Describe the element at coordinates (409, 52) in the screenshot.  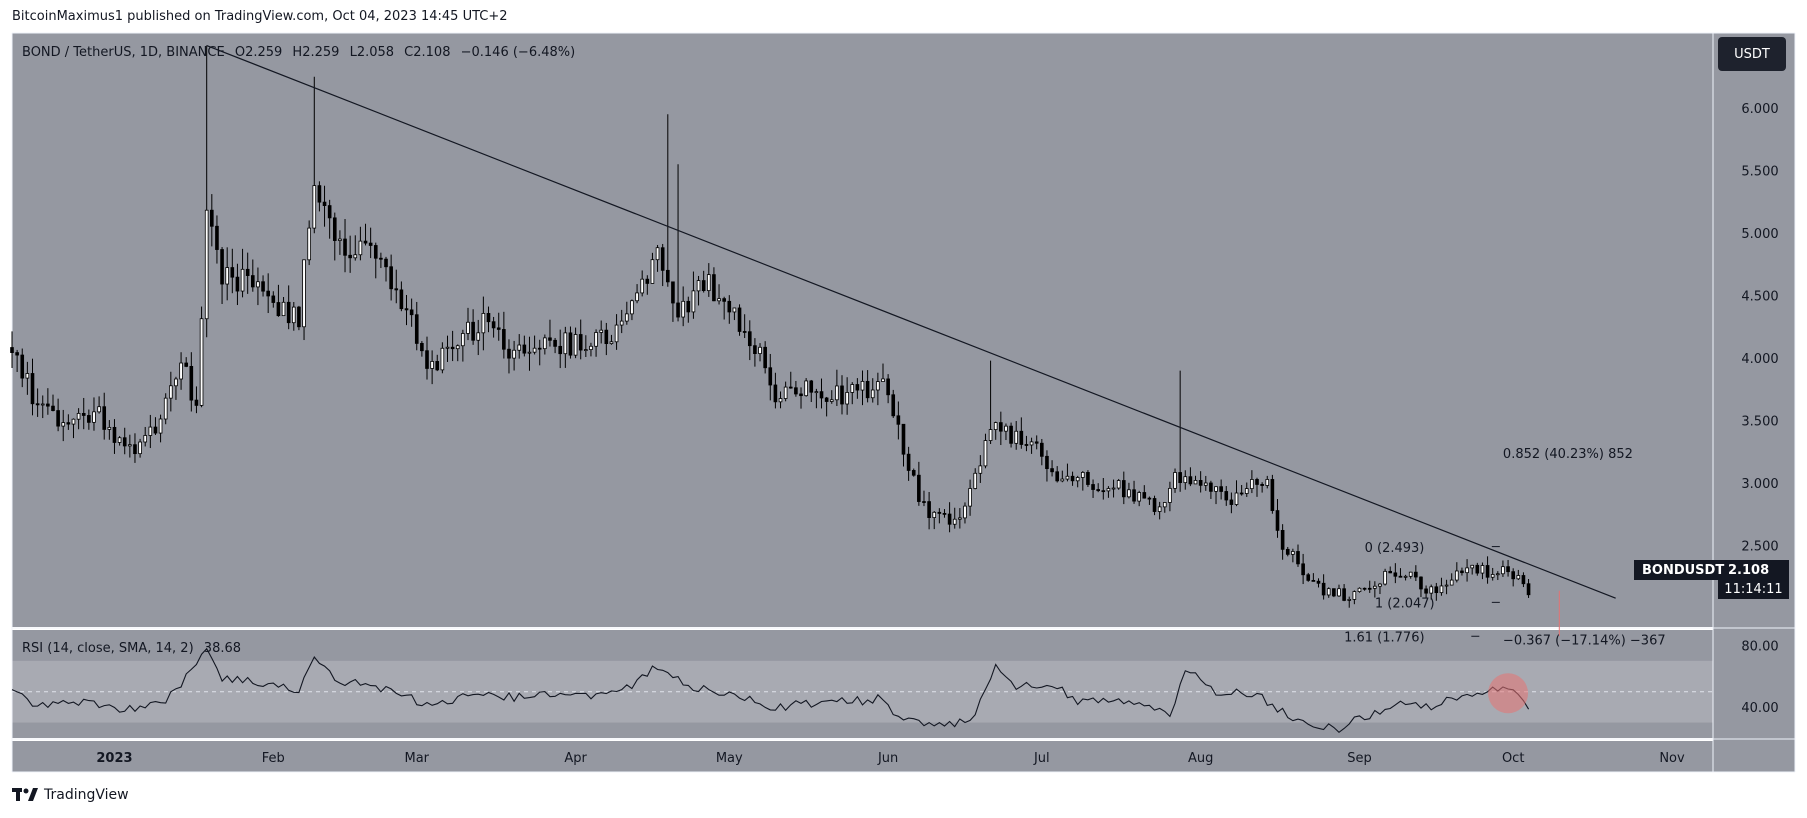
I see `close-label: C` at that location.